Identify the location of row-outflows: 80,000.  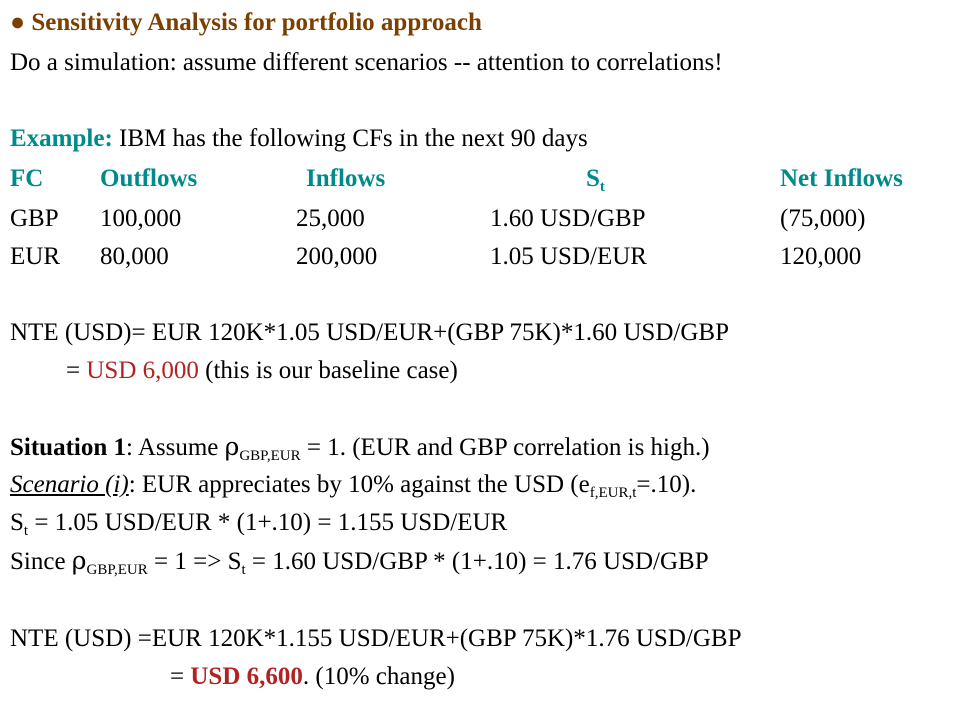
(134, 256).